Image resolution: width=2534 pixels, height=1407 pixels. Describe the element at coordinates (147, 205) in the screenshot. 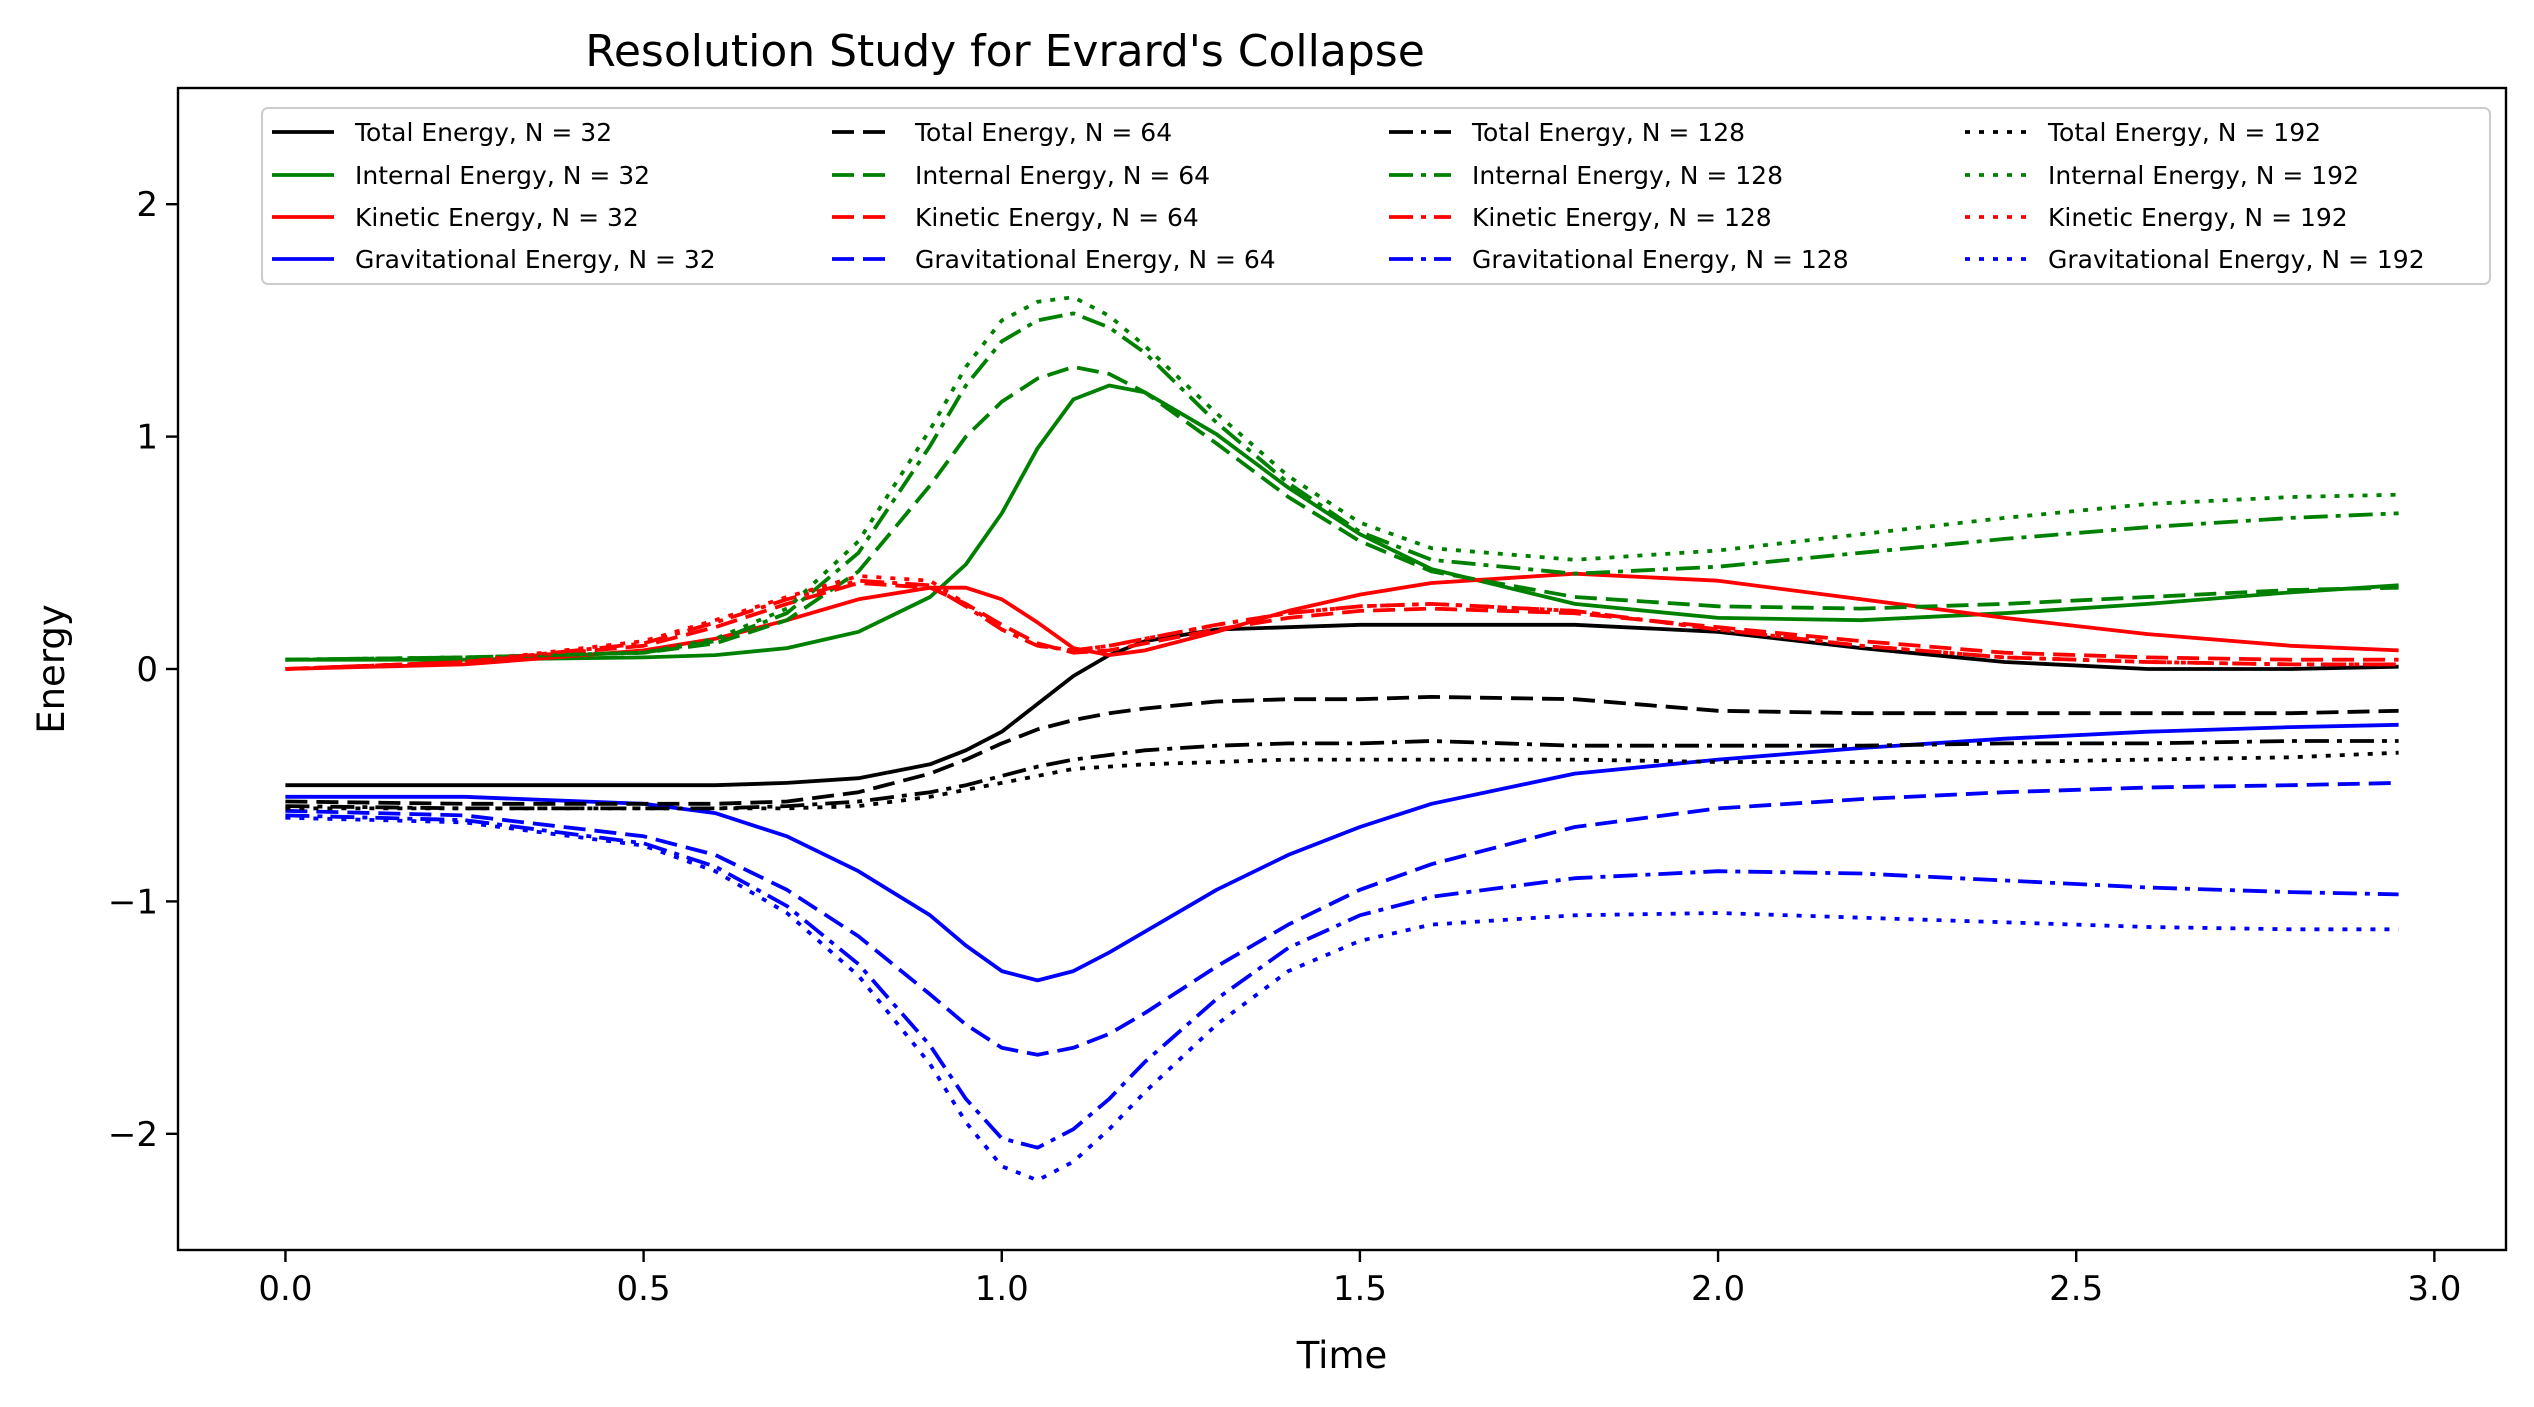

I see `y-tick-label: 2` at that location.